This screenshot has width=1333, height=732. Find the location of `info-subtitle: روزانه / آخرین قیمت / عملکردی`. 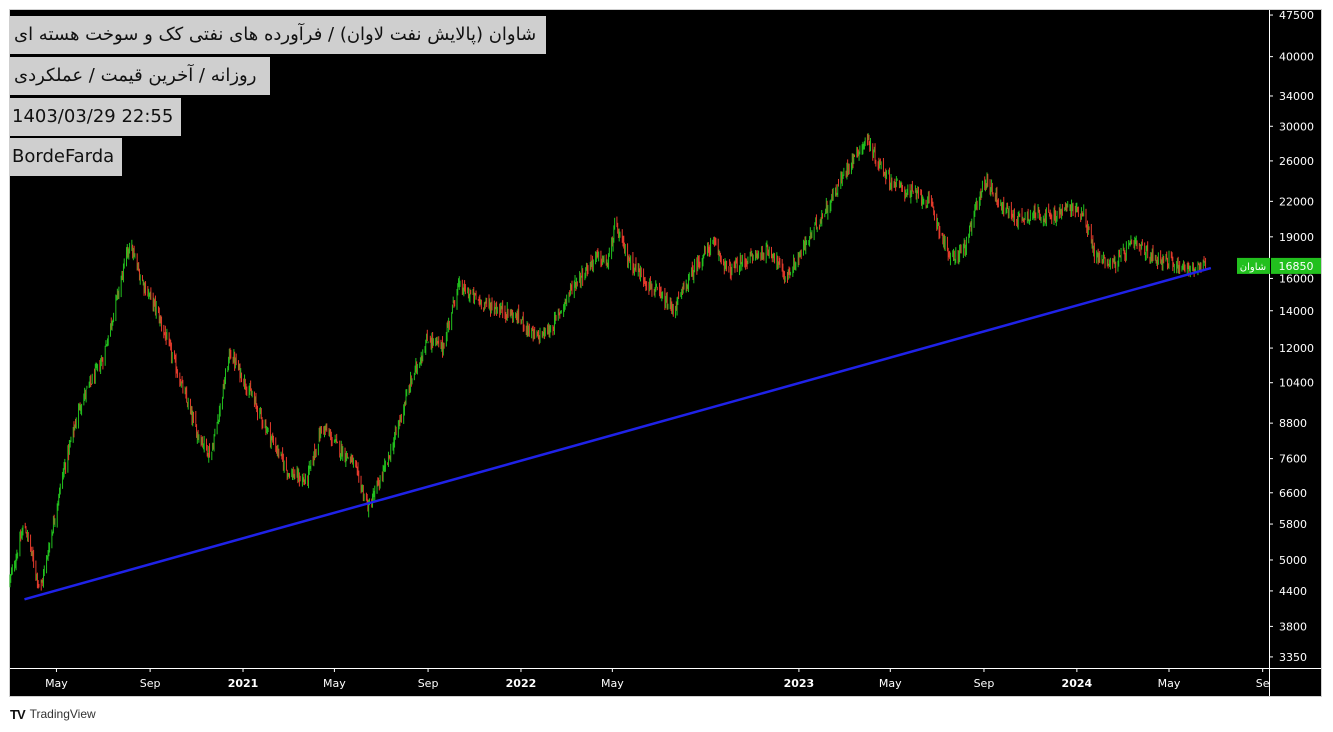

info-subtitle: روزانه / آخرین قیمت / عملکردی is located at coordinates (140, 76).